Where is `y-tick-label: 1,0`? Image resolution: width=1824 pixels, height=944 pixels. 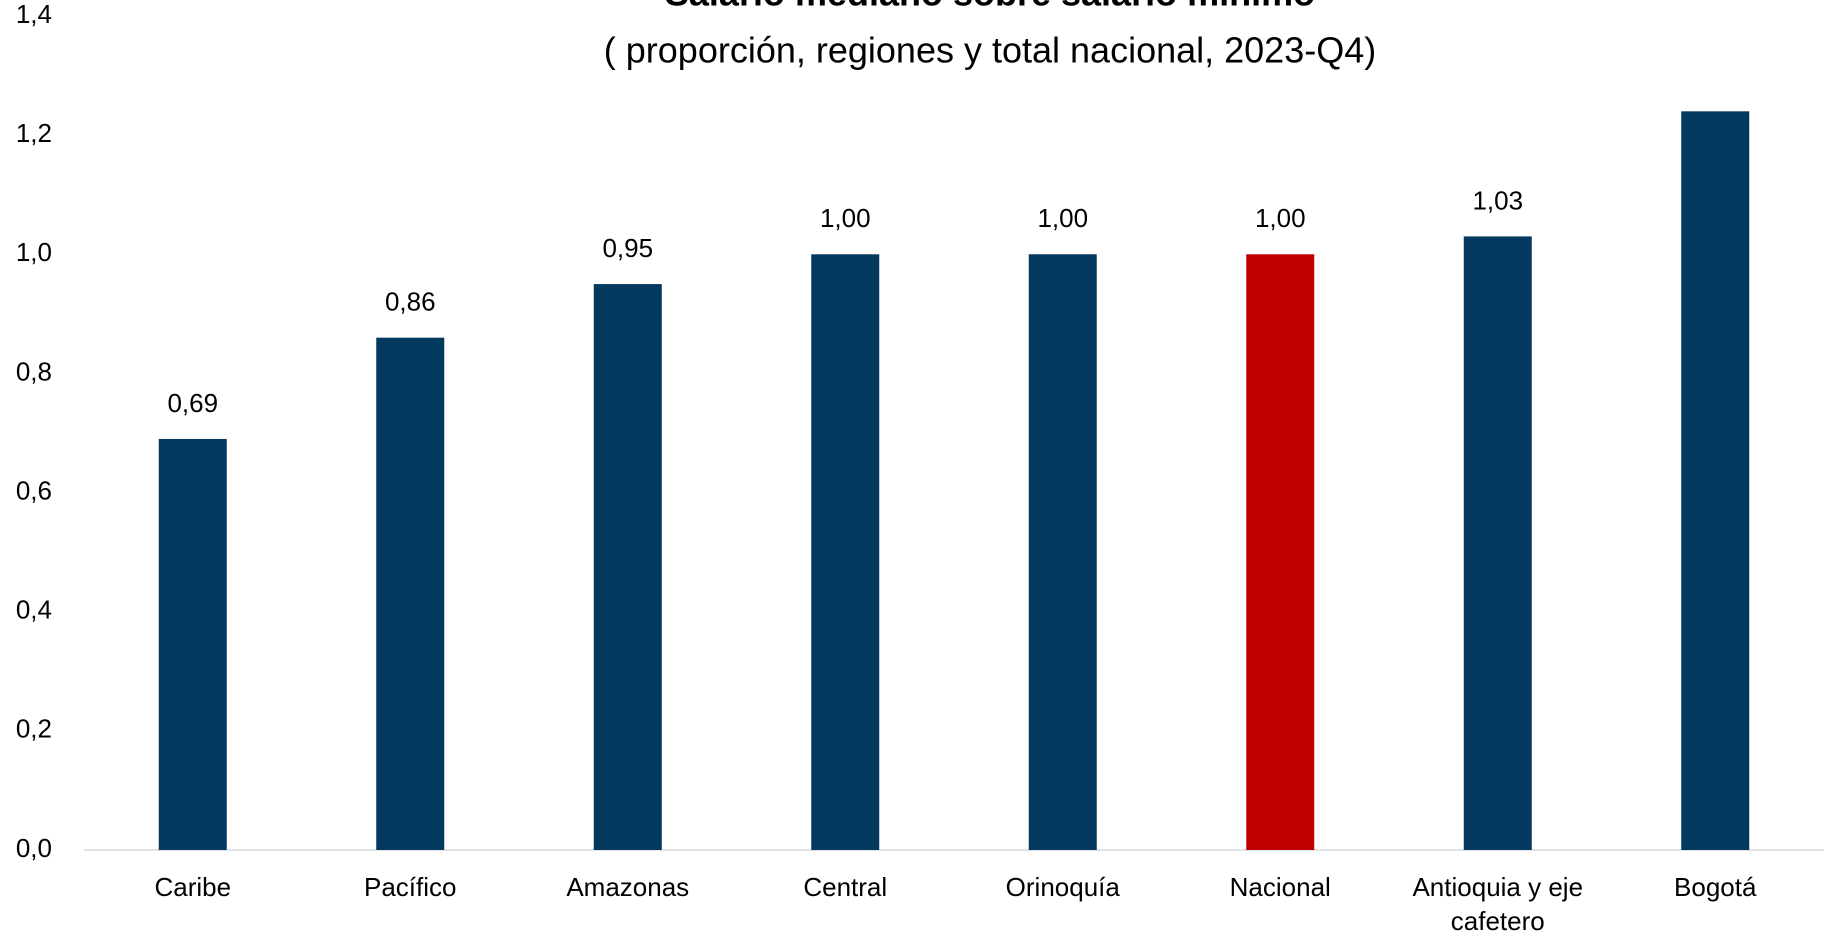
y-tick-label: 1,0 is located at coordinates (34, 252).